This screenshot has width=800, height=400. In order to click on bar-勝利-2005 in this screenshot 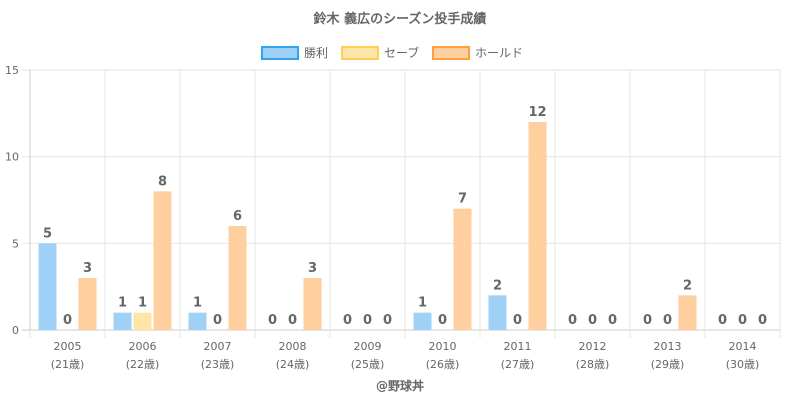, I will do `click(47, 286)`.